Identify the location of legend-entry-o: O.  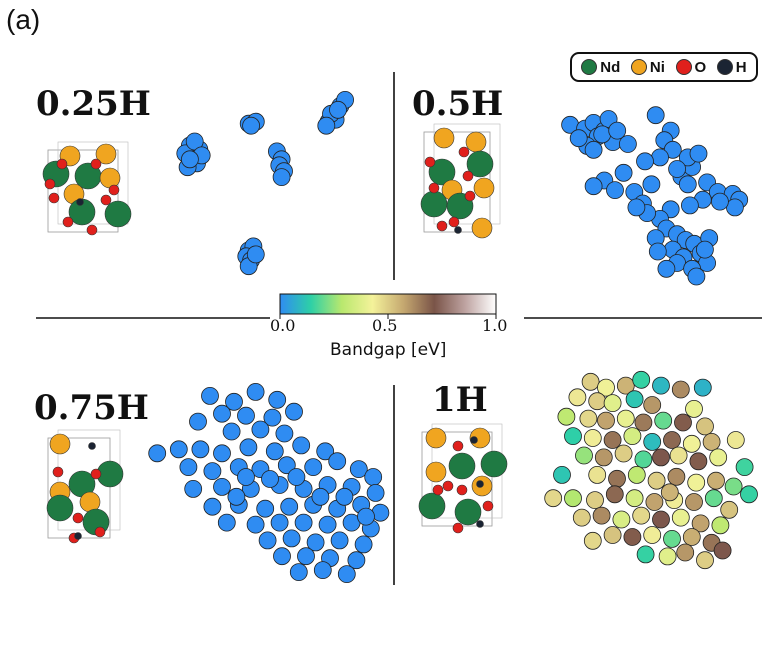
(690, 67).